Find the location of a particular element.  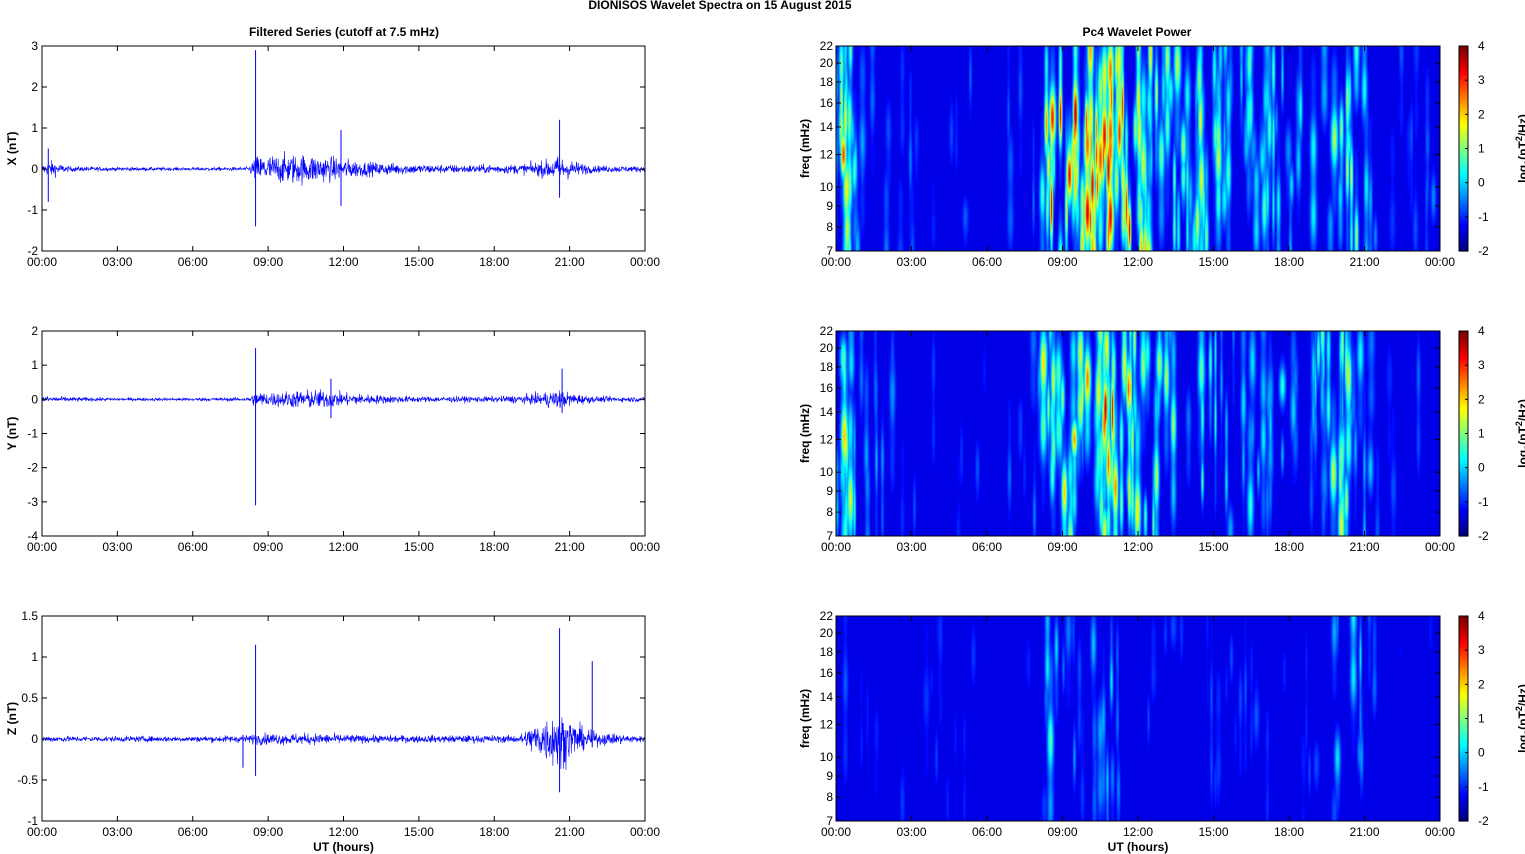

colorbar-tick-label: -2 is located at coordinates (1483, 536).